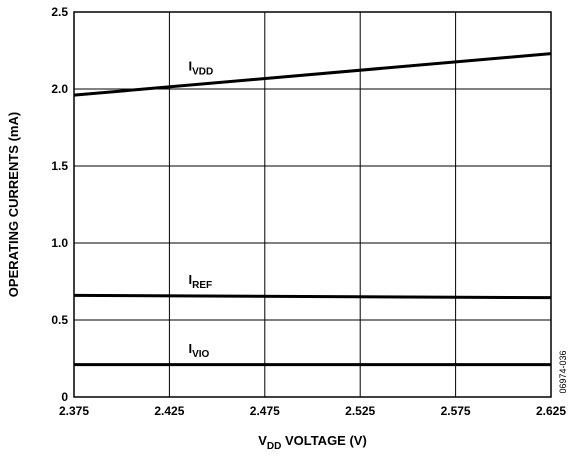  Describe the element at coordinates (59, 89) in the screenshot. I see `y-tick-label: 2.0` at that location.